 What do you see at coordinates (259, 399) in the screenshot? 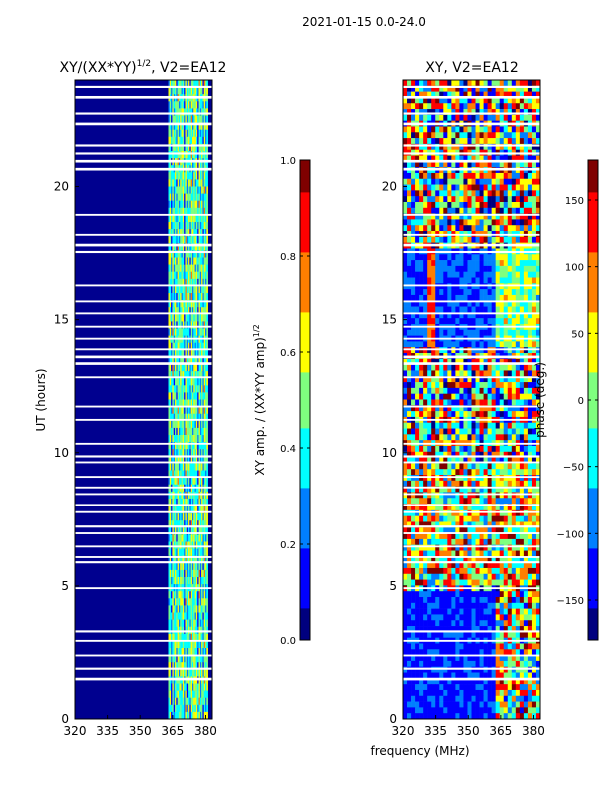
I see `amp-colorbar-label: XY amp. / (XX*YY amp)1/2` at bounding box center [259, 399].